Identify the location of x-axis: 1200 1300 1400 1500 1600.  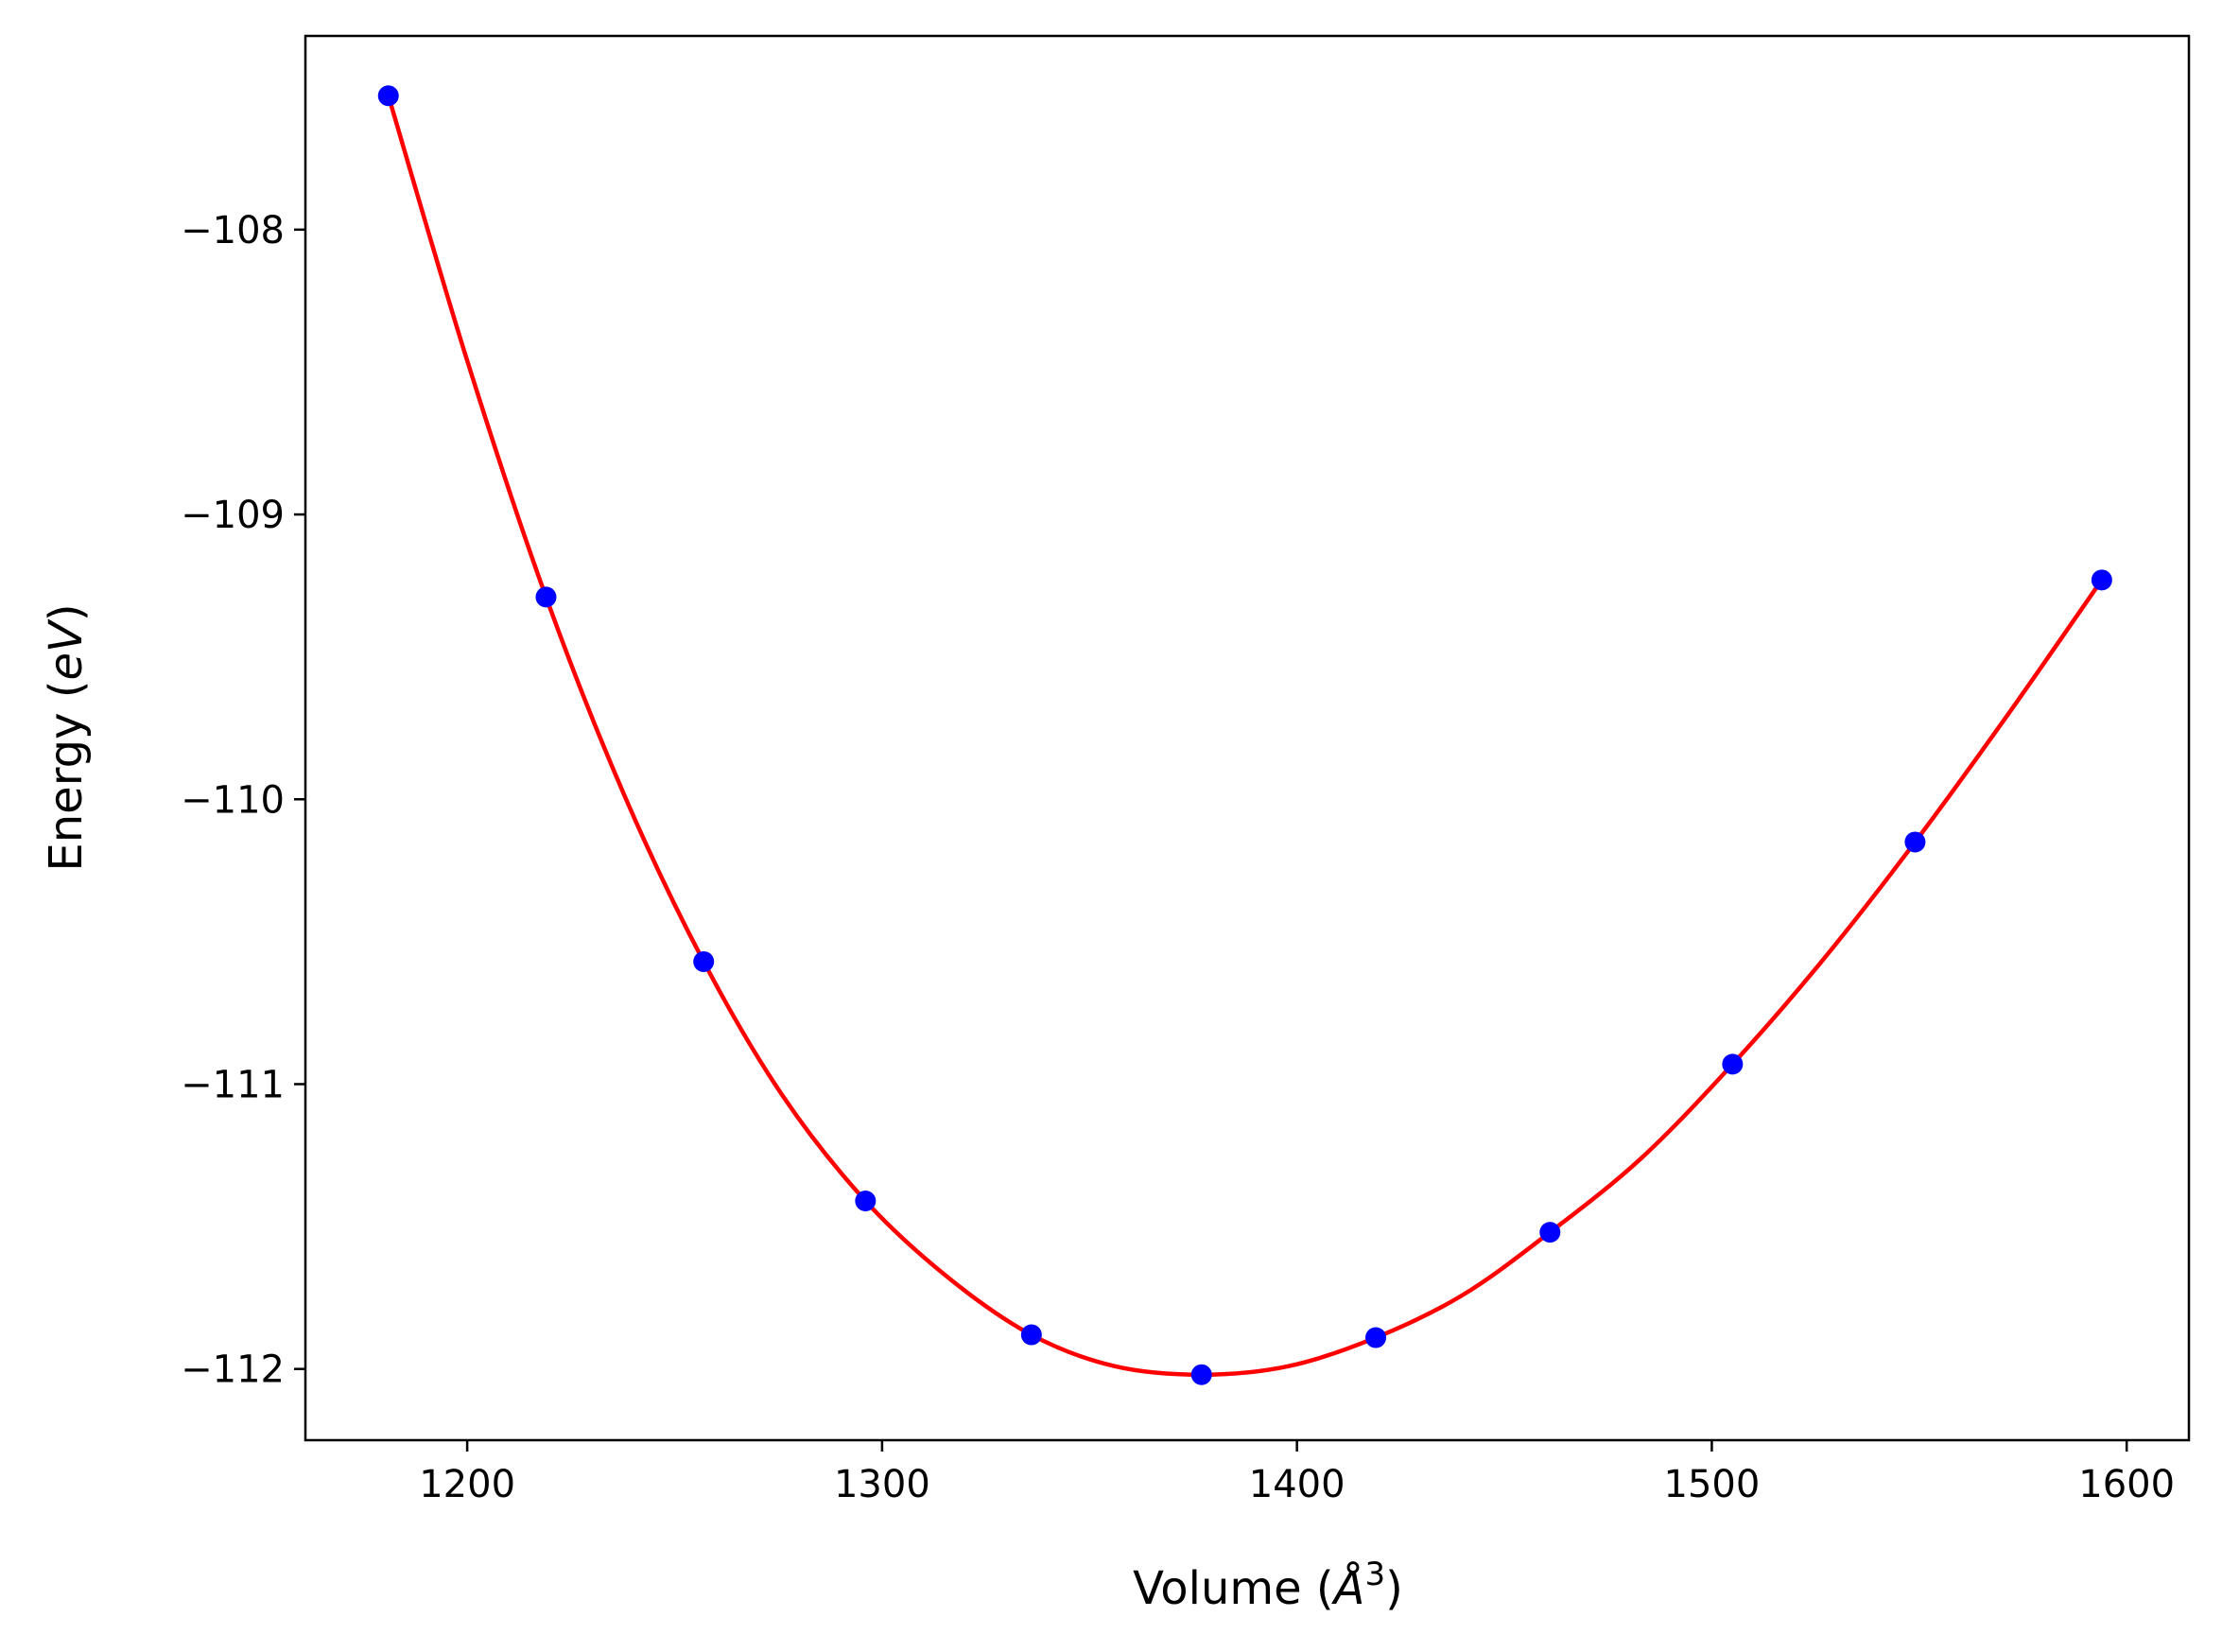
(1297, 1473).